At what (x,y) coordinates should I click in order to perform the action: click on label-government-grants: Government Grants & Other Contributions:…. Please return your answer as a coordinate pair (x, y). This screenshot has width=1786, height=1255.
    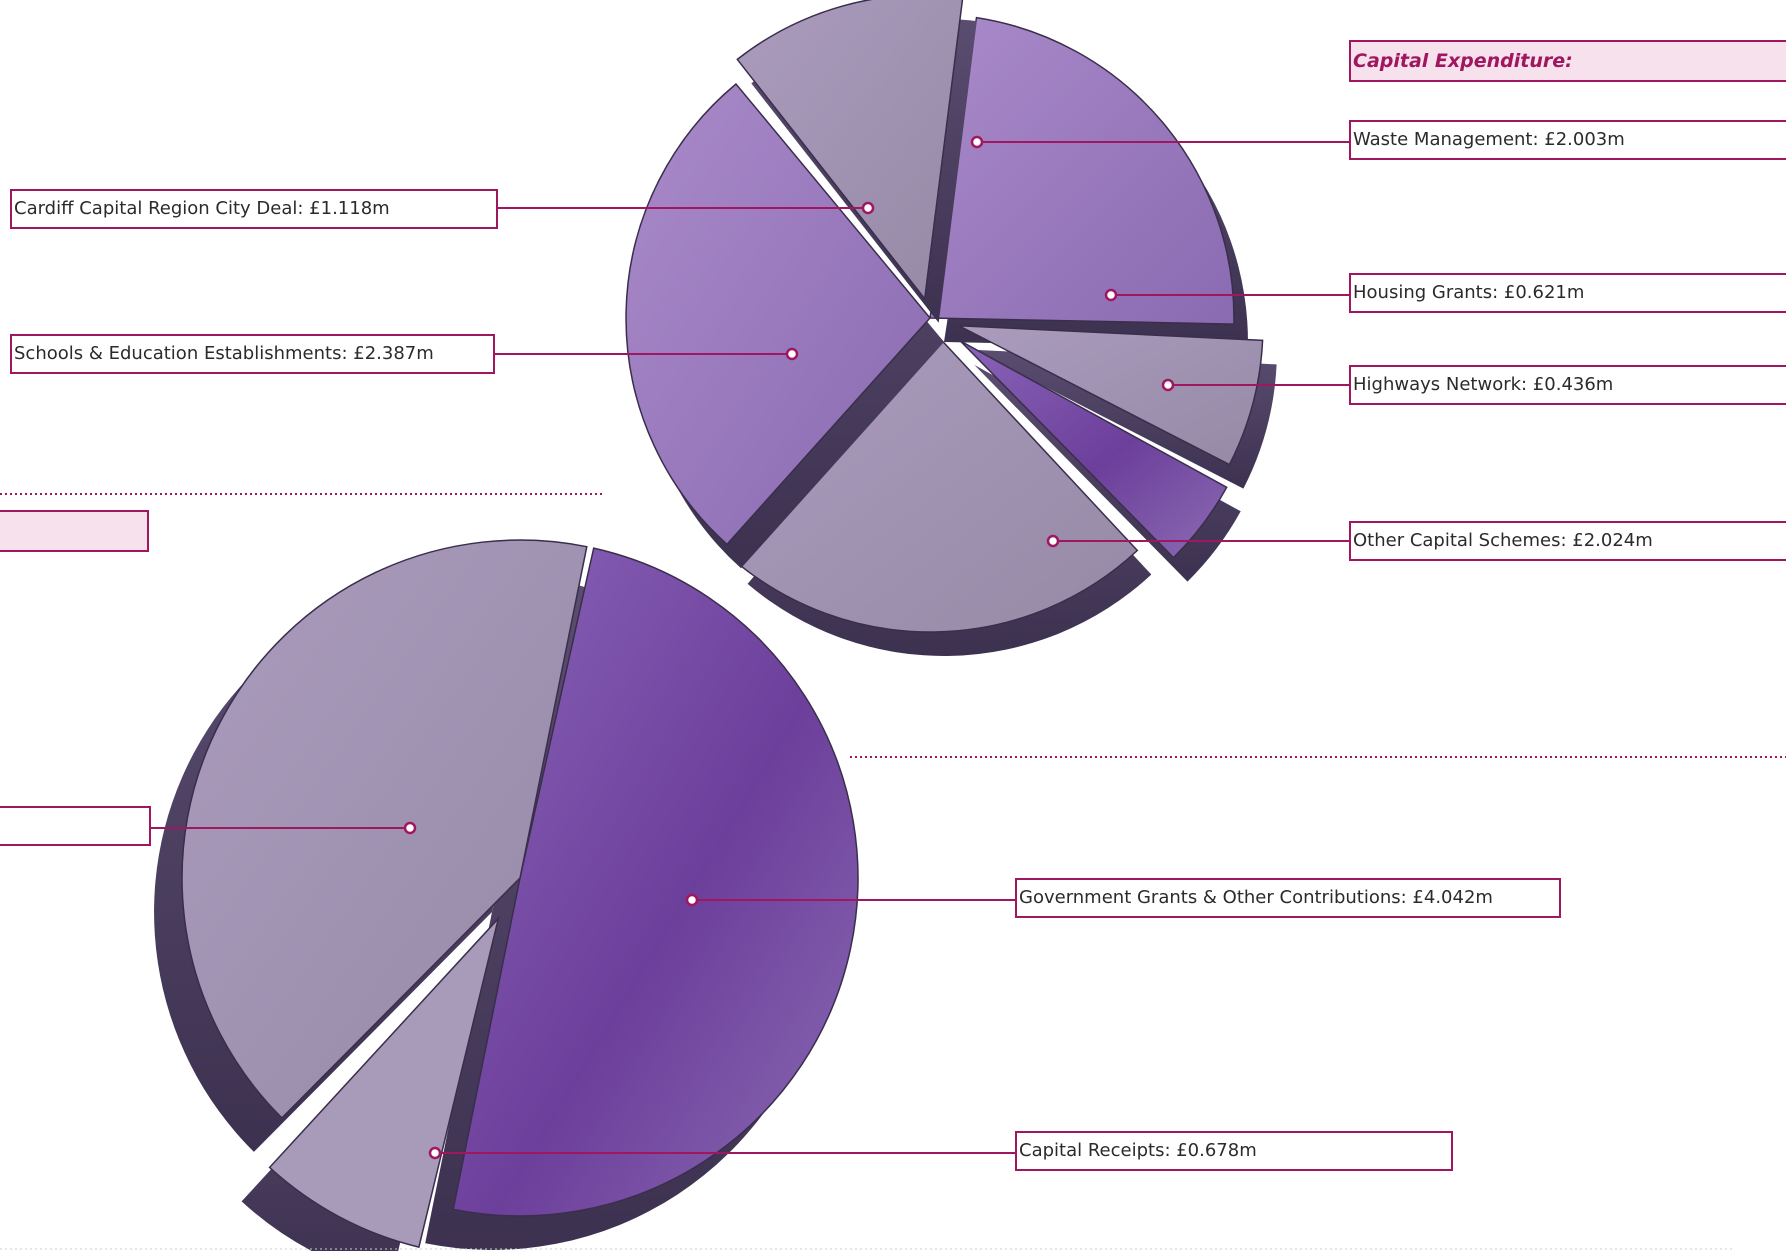
    Looking at the image, I should click on (1288, 898).